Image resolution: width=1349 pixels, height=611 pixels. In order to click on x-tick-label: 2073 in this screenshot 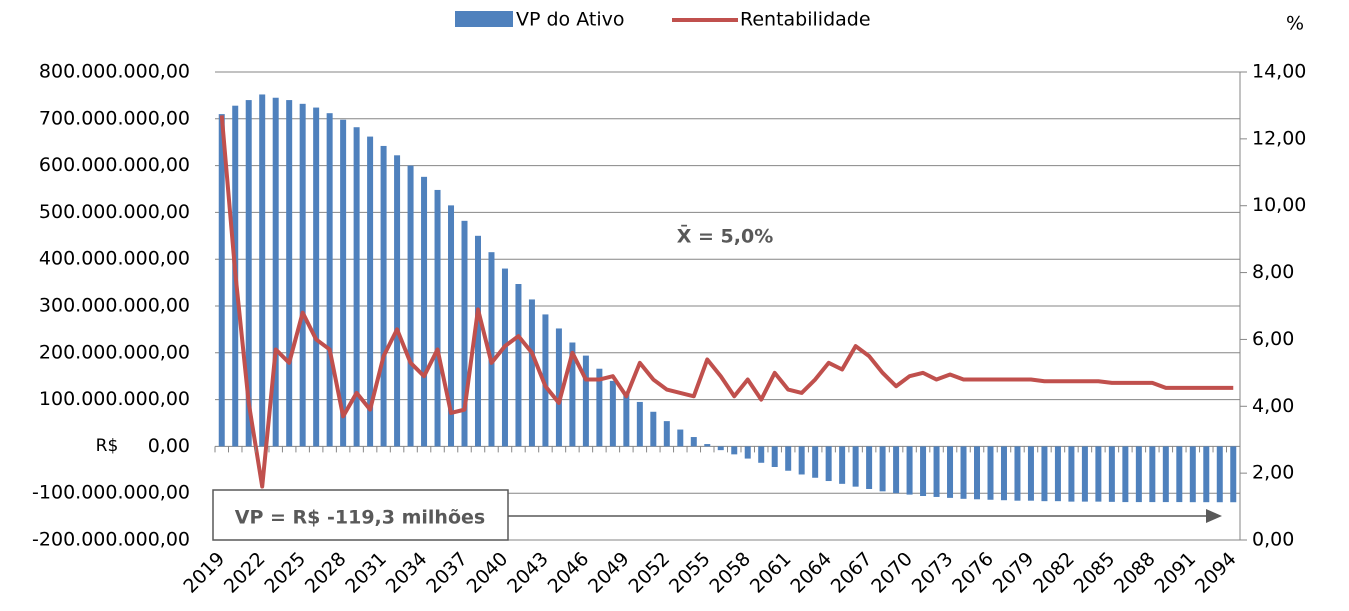, I will do `click(933, 573)`.